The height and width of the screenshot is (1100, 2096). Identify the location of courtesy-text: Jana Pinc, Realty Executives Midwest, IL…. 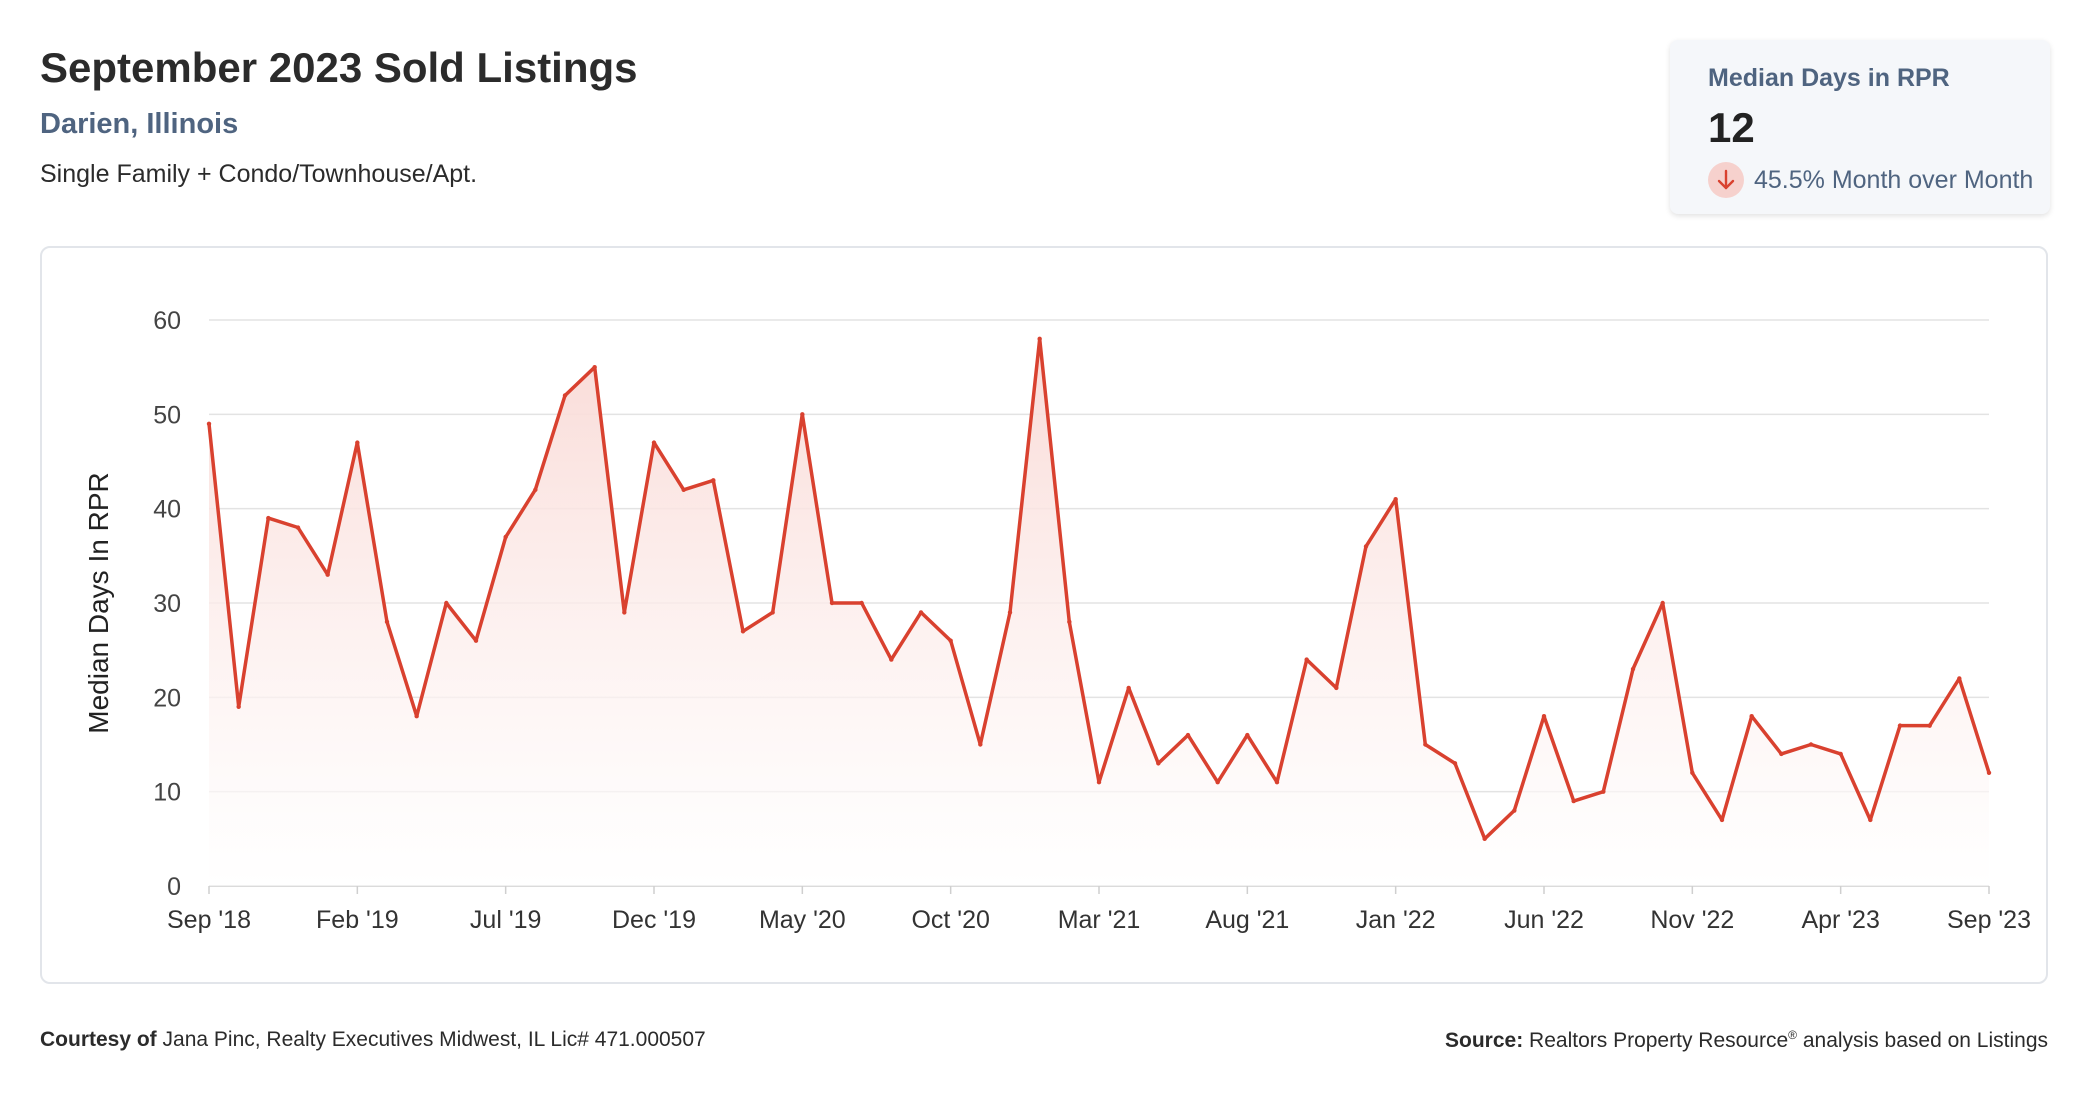
(434, 1039).